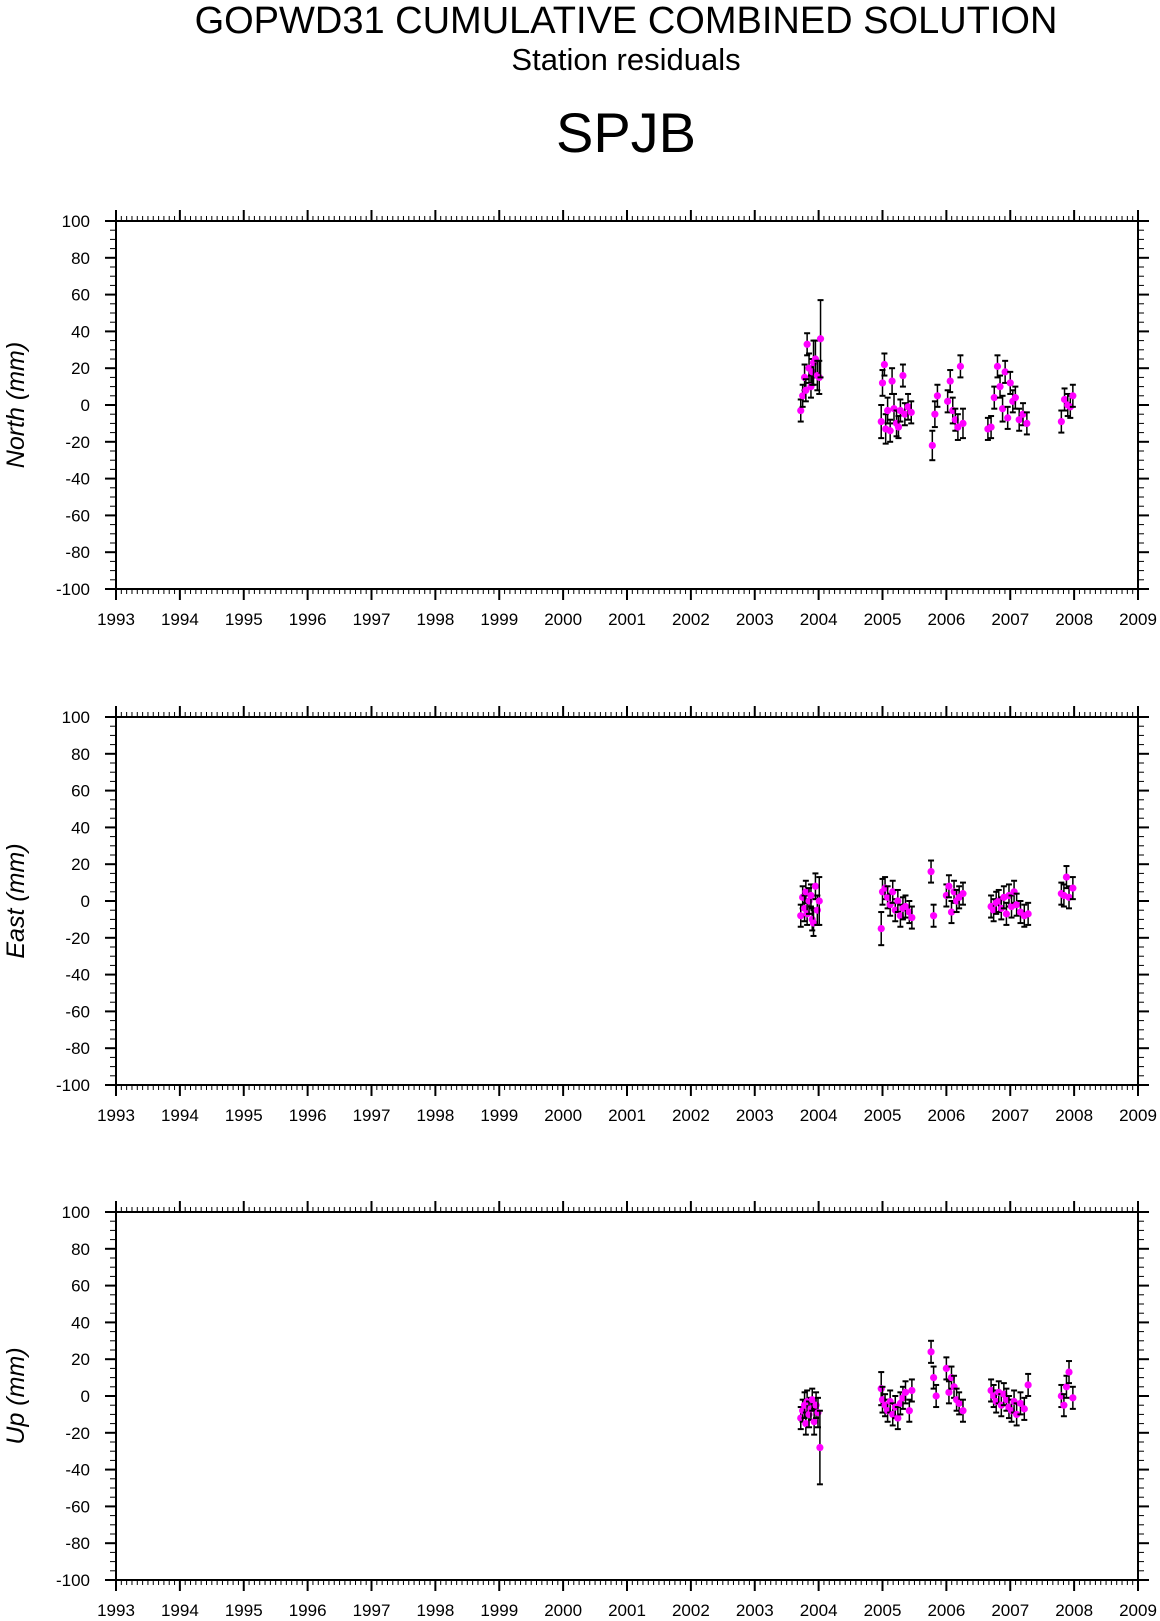  Describe the element at coordinates (627, 619) in the screenshot. I see `x-tick-label: 2001` at that location.